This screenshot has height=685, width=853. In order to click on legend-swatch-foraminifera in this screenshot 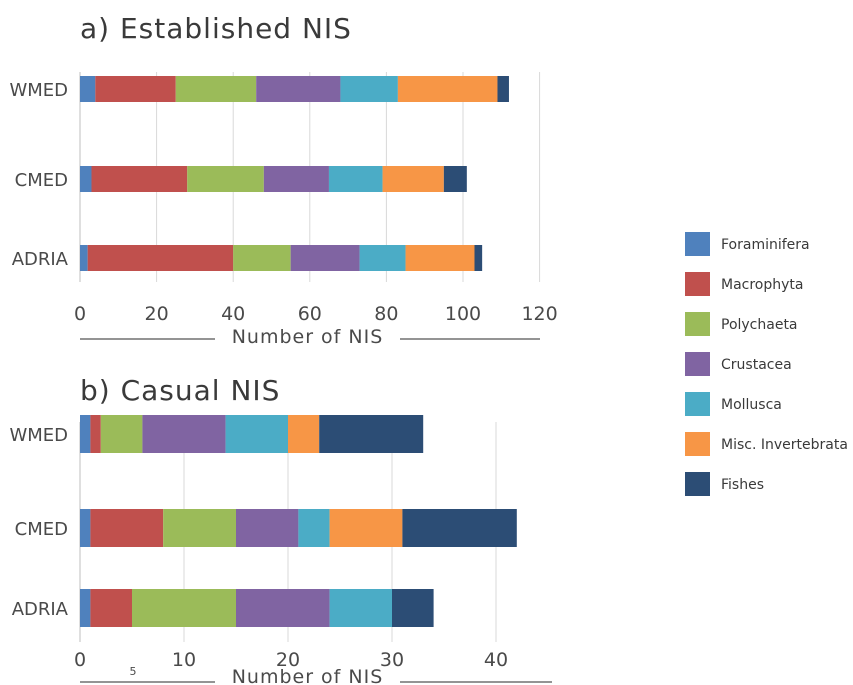, I will do `click(697, 244)`.